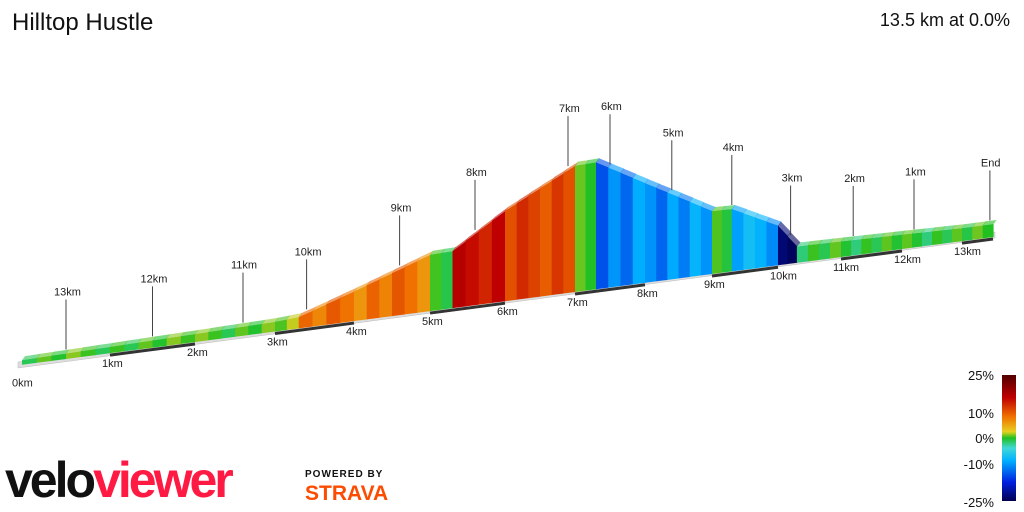 The width and height of the screenshot is (1024, 512). What do you see at coordinates (846, 268) in the screenshot?
I see `front-km-label: 11km` at bounding box center [846, 268].